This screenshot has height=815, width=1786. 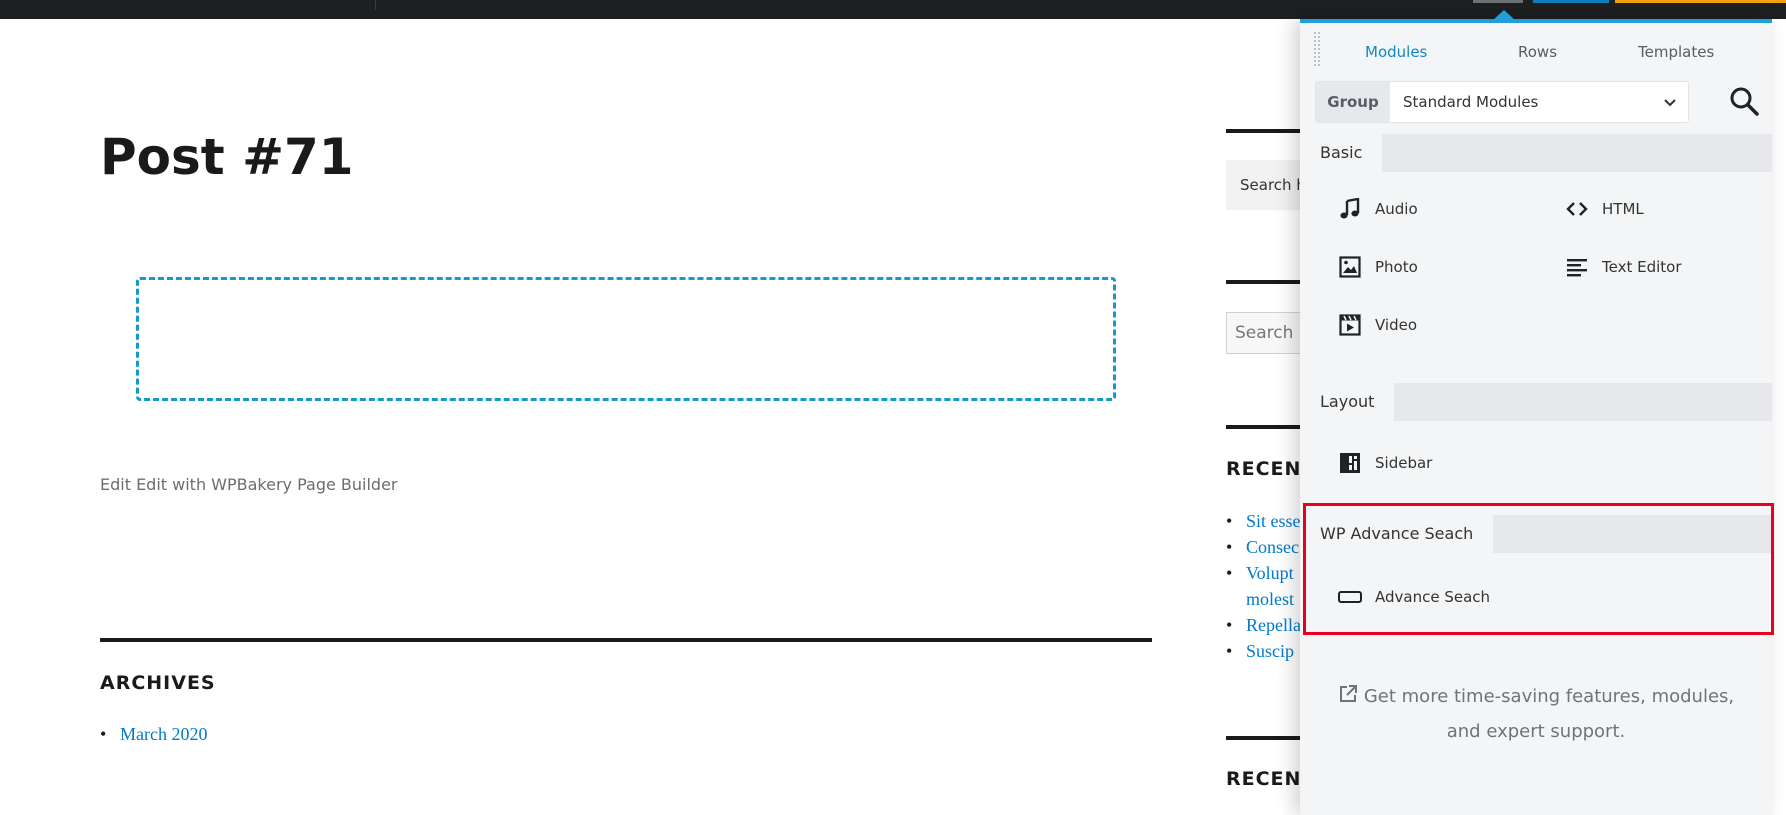 I want to click on module-sidebar: Sidebar, so click(x=1384, y=463).